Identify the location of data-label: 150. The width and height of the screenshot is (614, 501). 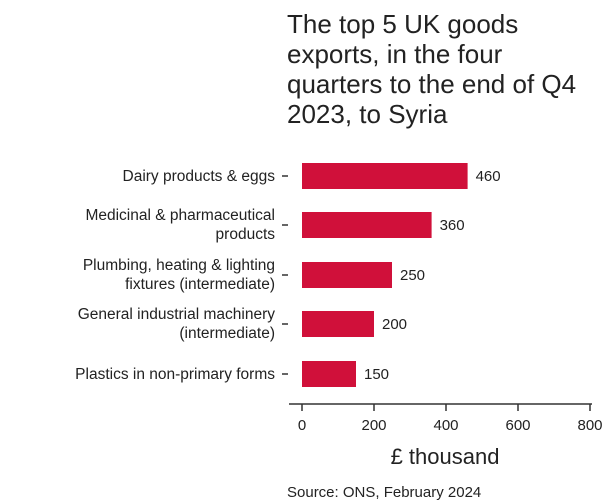
(376, 374).